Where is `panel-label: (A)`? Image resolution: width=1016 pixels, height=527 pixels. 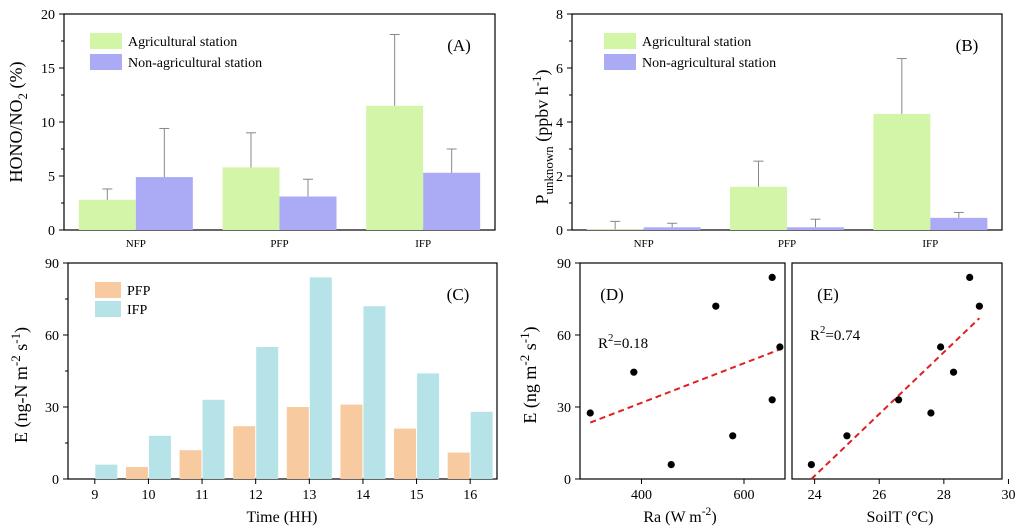 panel-label: (A) is located at coordinates (459, 45).